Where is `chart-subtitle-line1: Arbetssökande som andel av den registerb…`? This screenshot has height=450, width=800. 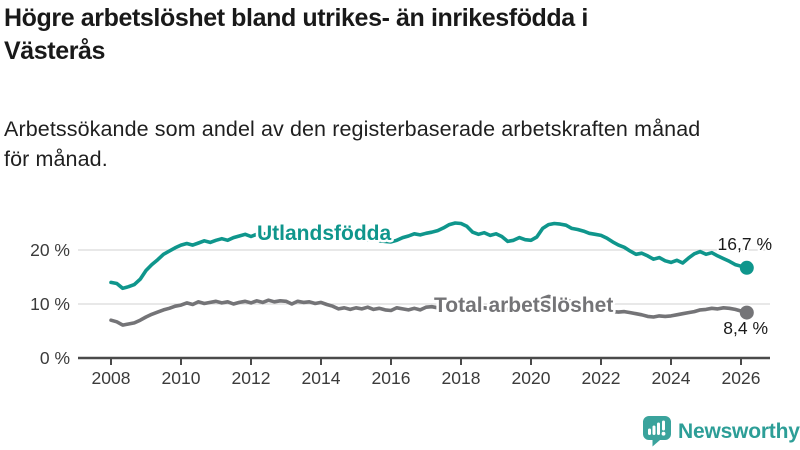 chart-subtitle-line1: Arbetssökande som andel av den registerb… is located at coordinates (352, 129).